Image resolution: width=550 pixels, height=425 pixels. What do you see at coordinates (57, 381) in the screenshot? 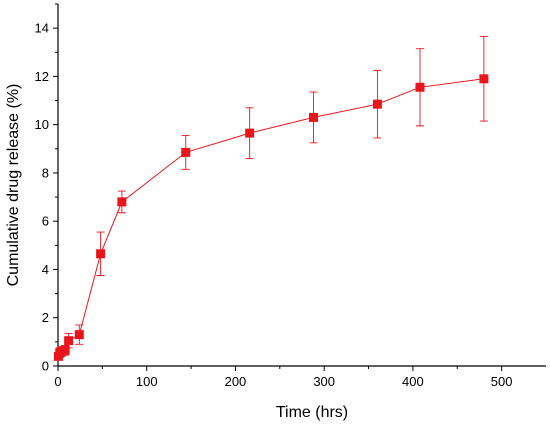
I see `x-tick-label: 0` at bounding box center [57, 381].